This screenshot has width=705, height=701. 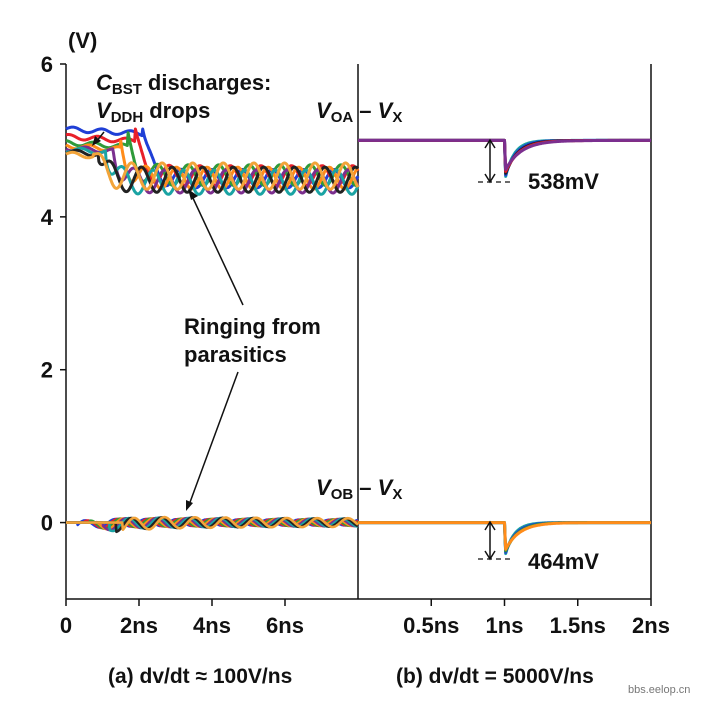 I want to click on vob-vx-label: VOB – VX, so click(x=359, y=489).